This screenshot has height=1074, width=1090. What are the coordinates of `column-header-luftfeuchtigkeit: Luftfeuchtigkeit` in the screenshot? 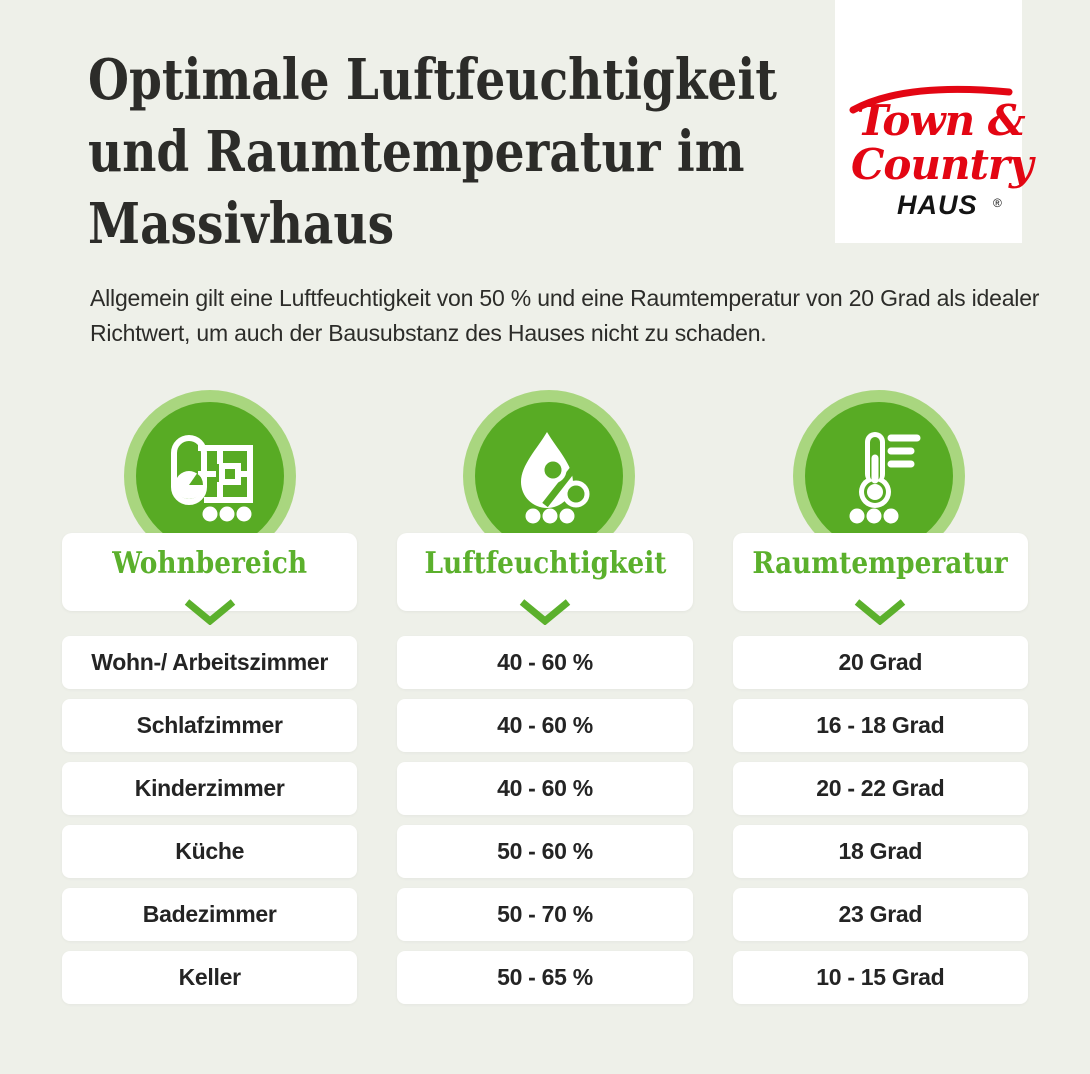 It's located at (545, 579).